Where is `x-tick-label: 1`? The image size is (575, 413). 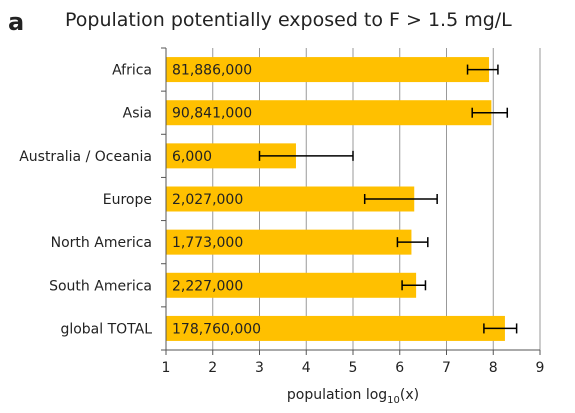
x-tick-label: 1 is located at coordinates (166, 368).